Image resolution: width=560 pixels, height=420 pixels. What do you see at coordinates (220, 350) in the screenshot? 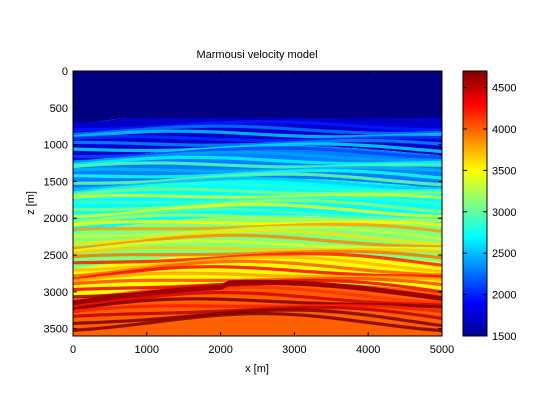
I see `x-tick-label: 2000` at bounding box center [220, 350].